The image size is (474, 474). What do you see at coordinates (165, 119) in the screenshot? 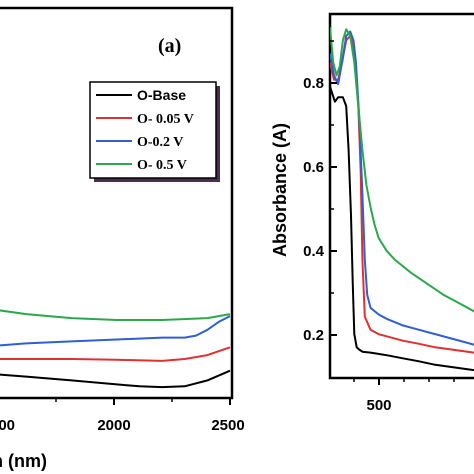
I see `legend-label-o-005v: O- 0.05 V` at bounding box center [165, 119].